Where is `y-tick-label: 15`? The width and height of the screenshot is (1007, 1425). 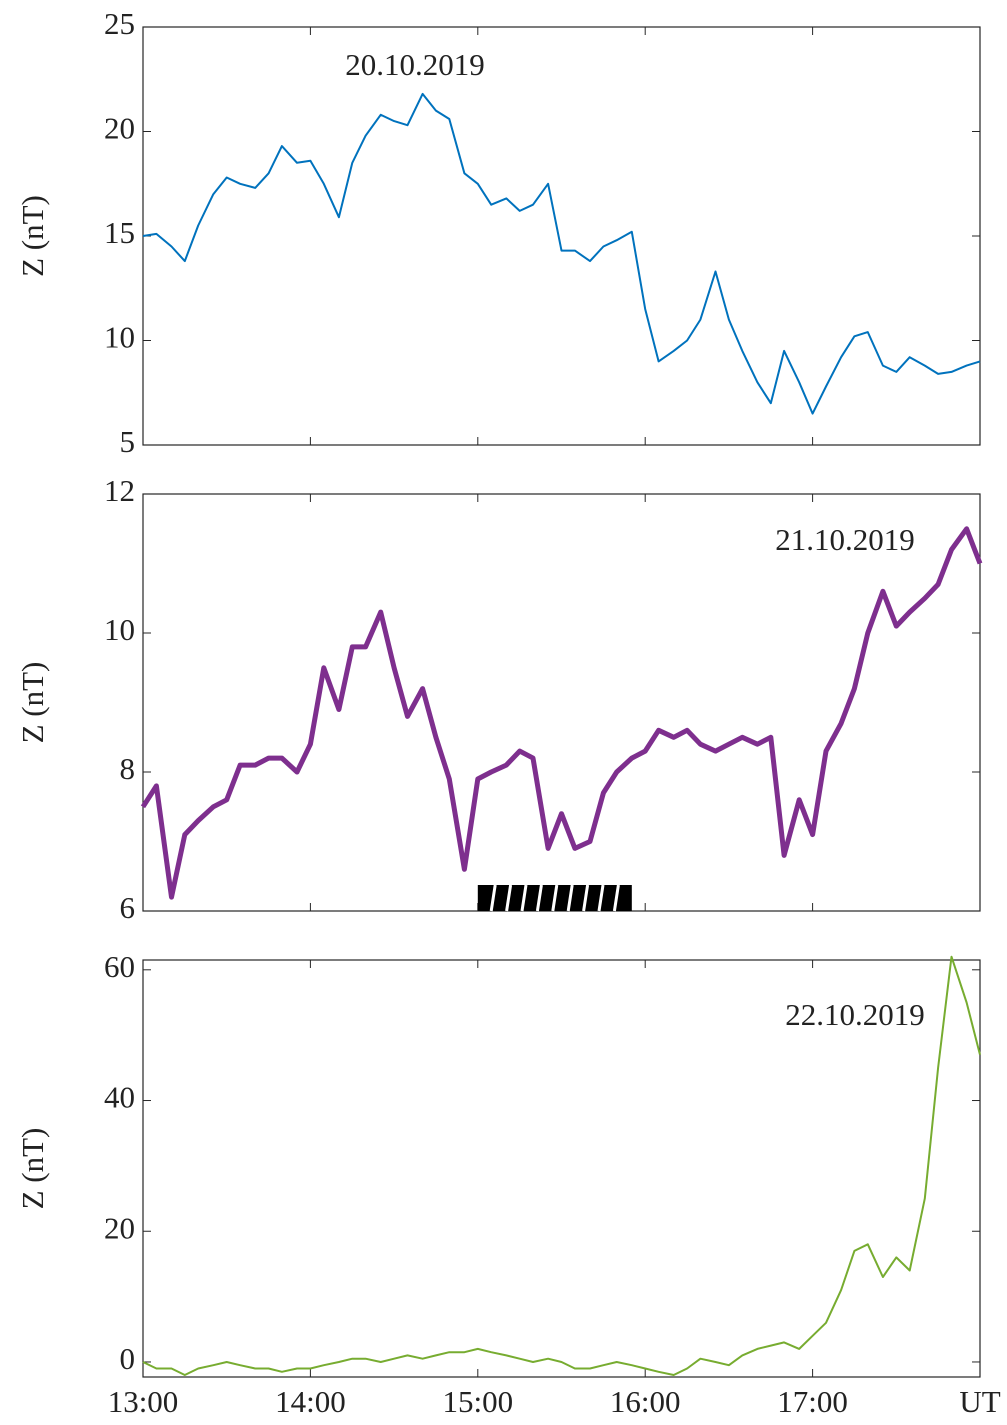 y-tick-label: 15 is located at coordinates (119, 232).